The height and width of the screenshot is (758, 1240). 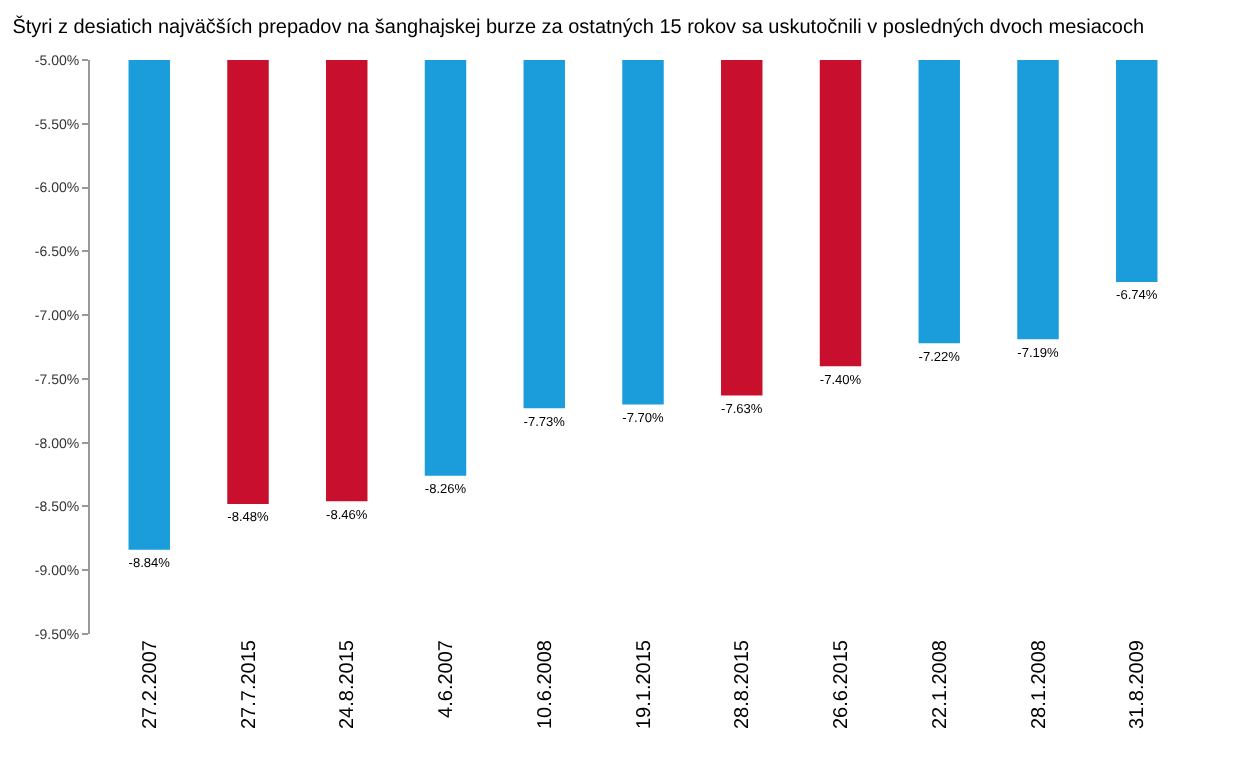 I want to click on x-tick-label: 27.2.2007, so click(x=150, y=684).